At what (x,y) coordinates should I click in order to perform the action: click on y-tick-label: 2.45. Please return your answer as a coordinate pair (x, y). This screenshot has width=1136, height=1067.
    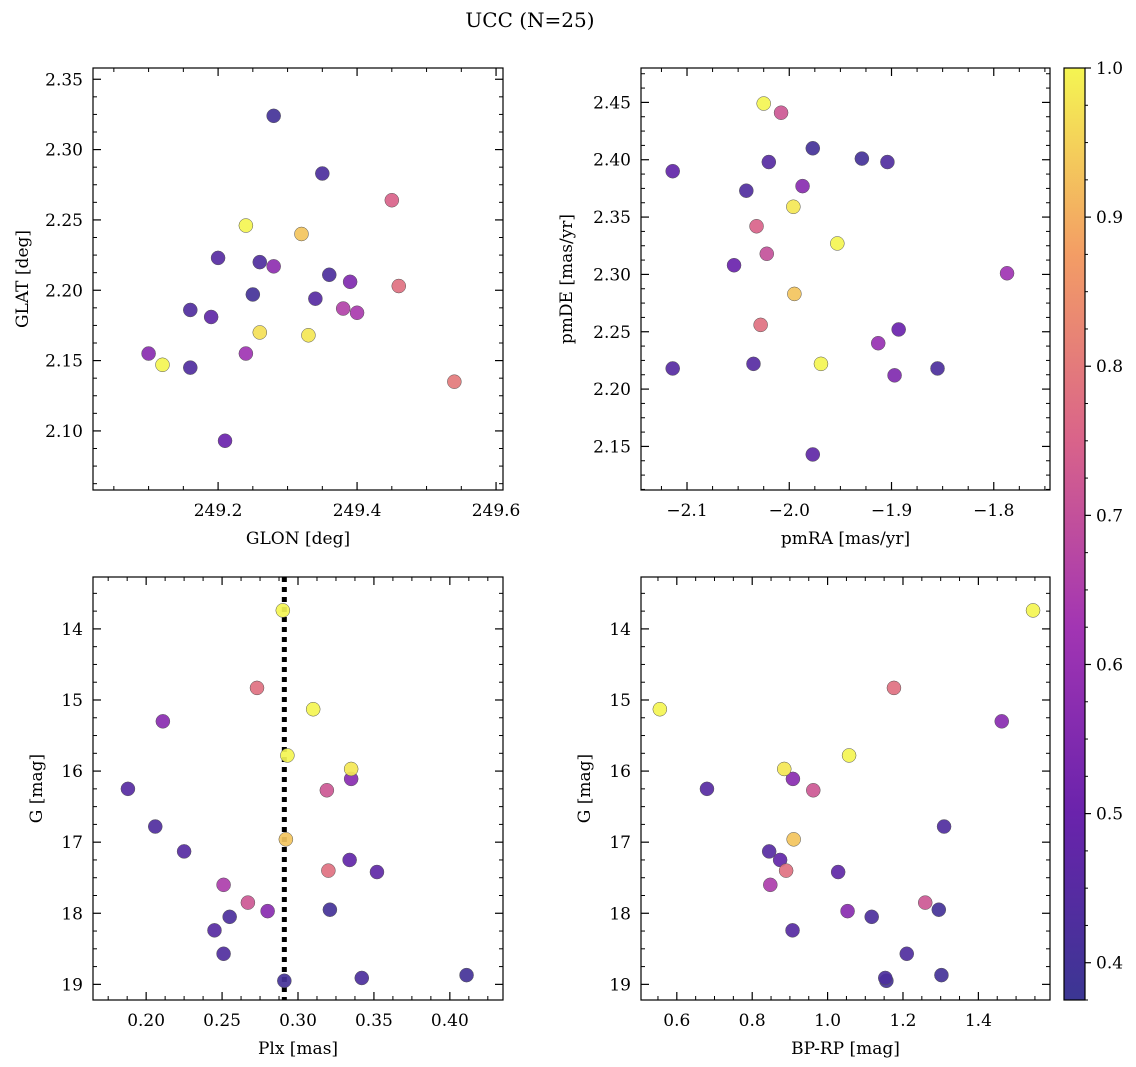
    Looking at the image, I should click on (612, 103).